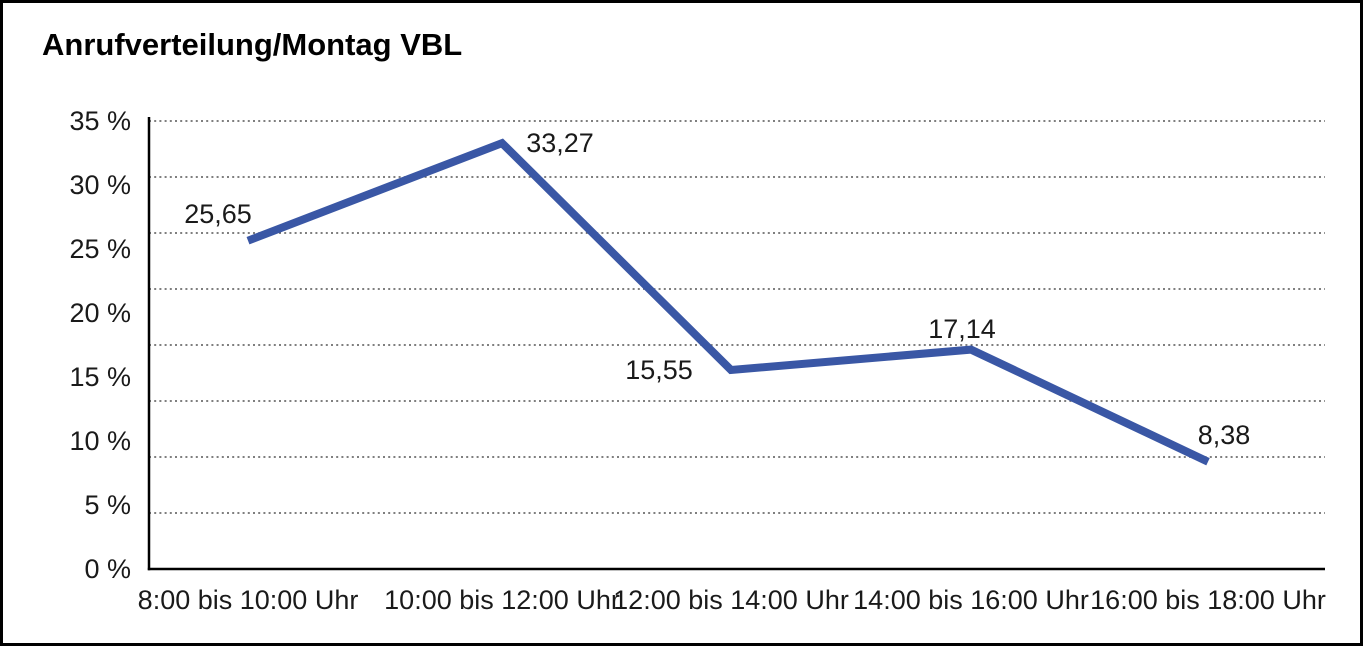  What do you see at coordinates (1224, 434) in the screenshot?
I see `data-value-label-4: 8,38` at bounding box center [1224, 434].